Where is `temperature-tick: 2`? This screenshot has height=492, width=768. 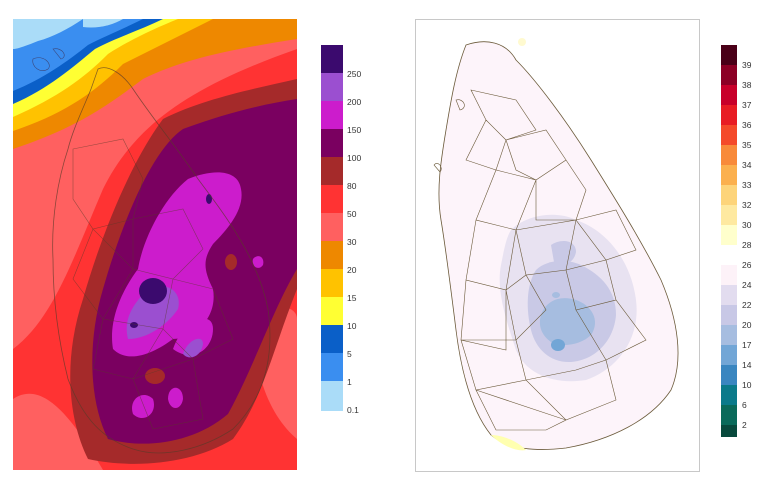
temperature-tick: 2 is located at coordinates (744, 425).